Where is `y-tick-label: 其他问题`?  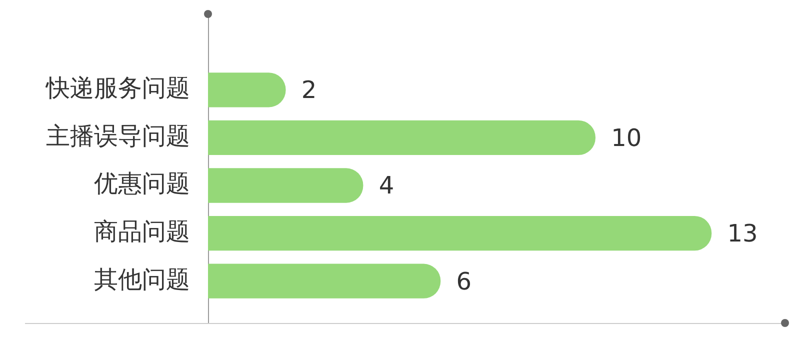 y-tick-label: 其他问题 is located at coordinates (142, 279).